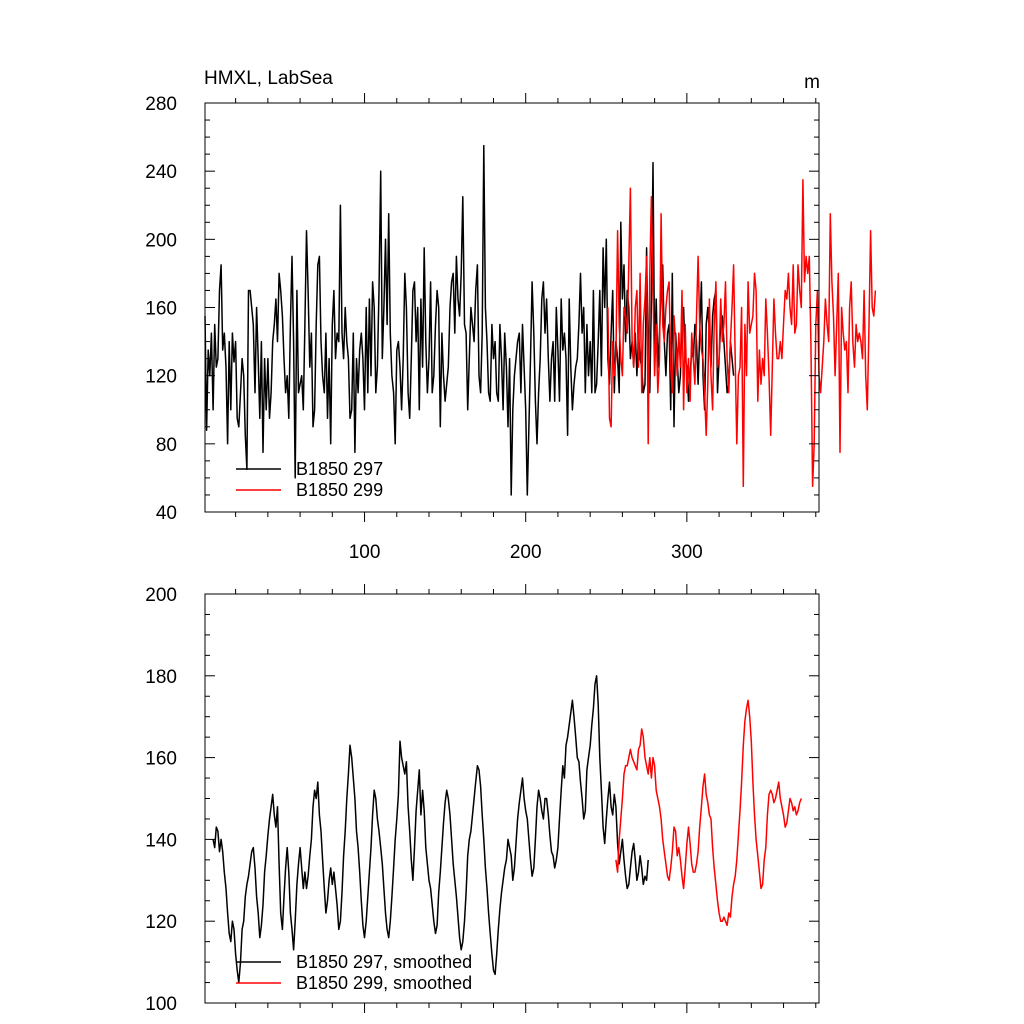  What do you see at coordinates (161, 240) in the screenshot?
I see `top-ytick-label: 200` at bounding box center [161, 240].